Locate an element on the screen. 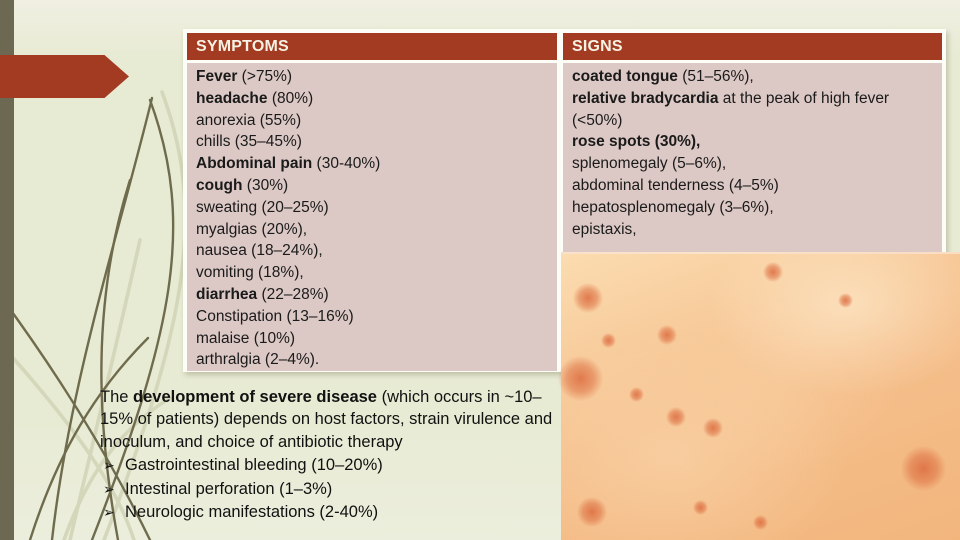 The height and width of the screenshot is (540, 960). text-run: abdominal tenderness (4–5%) is located at coordinates (675, 185).